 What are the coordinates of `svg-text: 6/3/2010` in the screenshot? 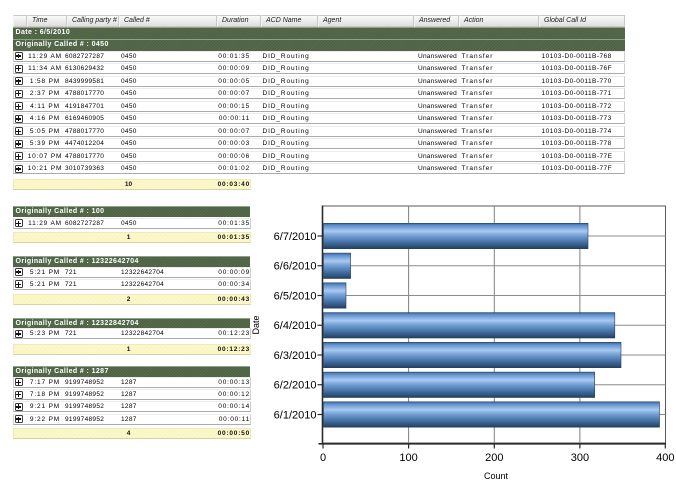 It's located at (295, 356).